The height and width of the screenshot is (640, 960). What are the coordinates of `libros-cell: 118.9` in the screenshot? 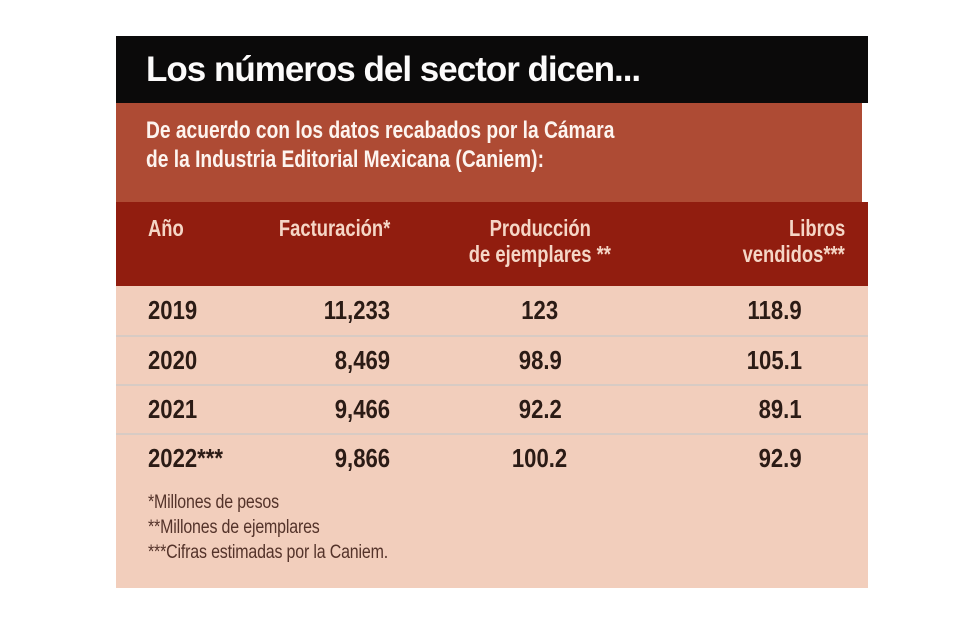 It's located at (774, 310).